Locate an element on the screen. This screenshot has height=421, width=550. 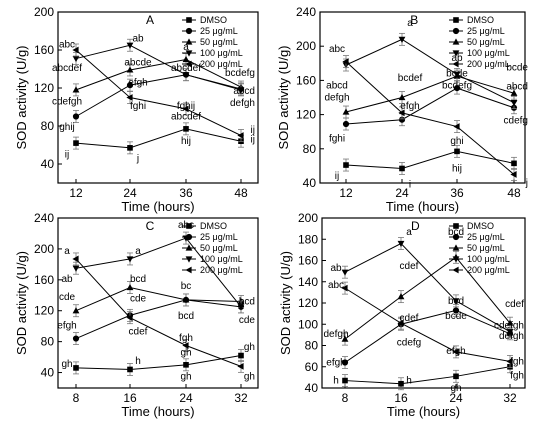
x-tick-label: 16 is located at coordinates (401, 398).